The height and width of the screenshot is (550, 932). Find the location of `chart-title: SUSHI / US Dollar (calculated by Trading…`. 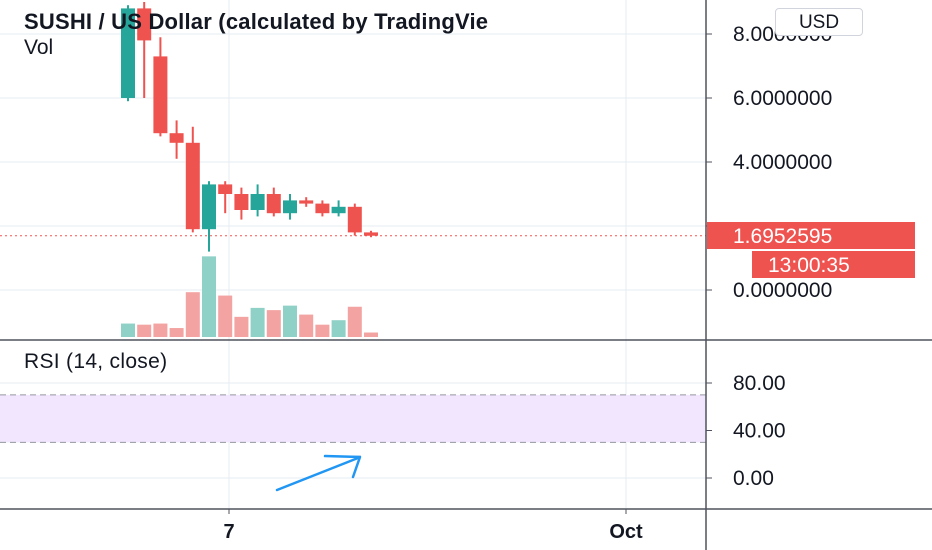

chart-title: SUSHI / US Dollar (calculated by Trading… is located at coordinates (256, 21).